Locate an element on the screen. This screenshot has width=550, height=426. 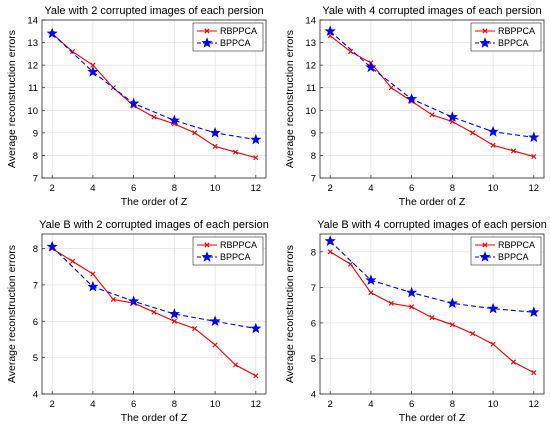
chart1-legend-bppca-marker is located at coordinates (207, 42).